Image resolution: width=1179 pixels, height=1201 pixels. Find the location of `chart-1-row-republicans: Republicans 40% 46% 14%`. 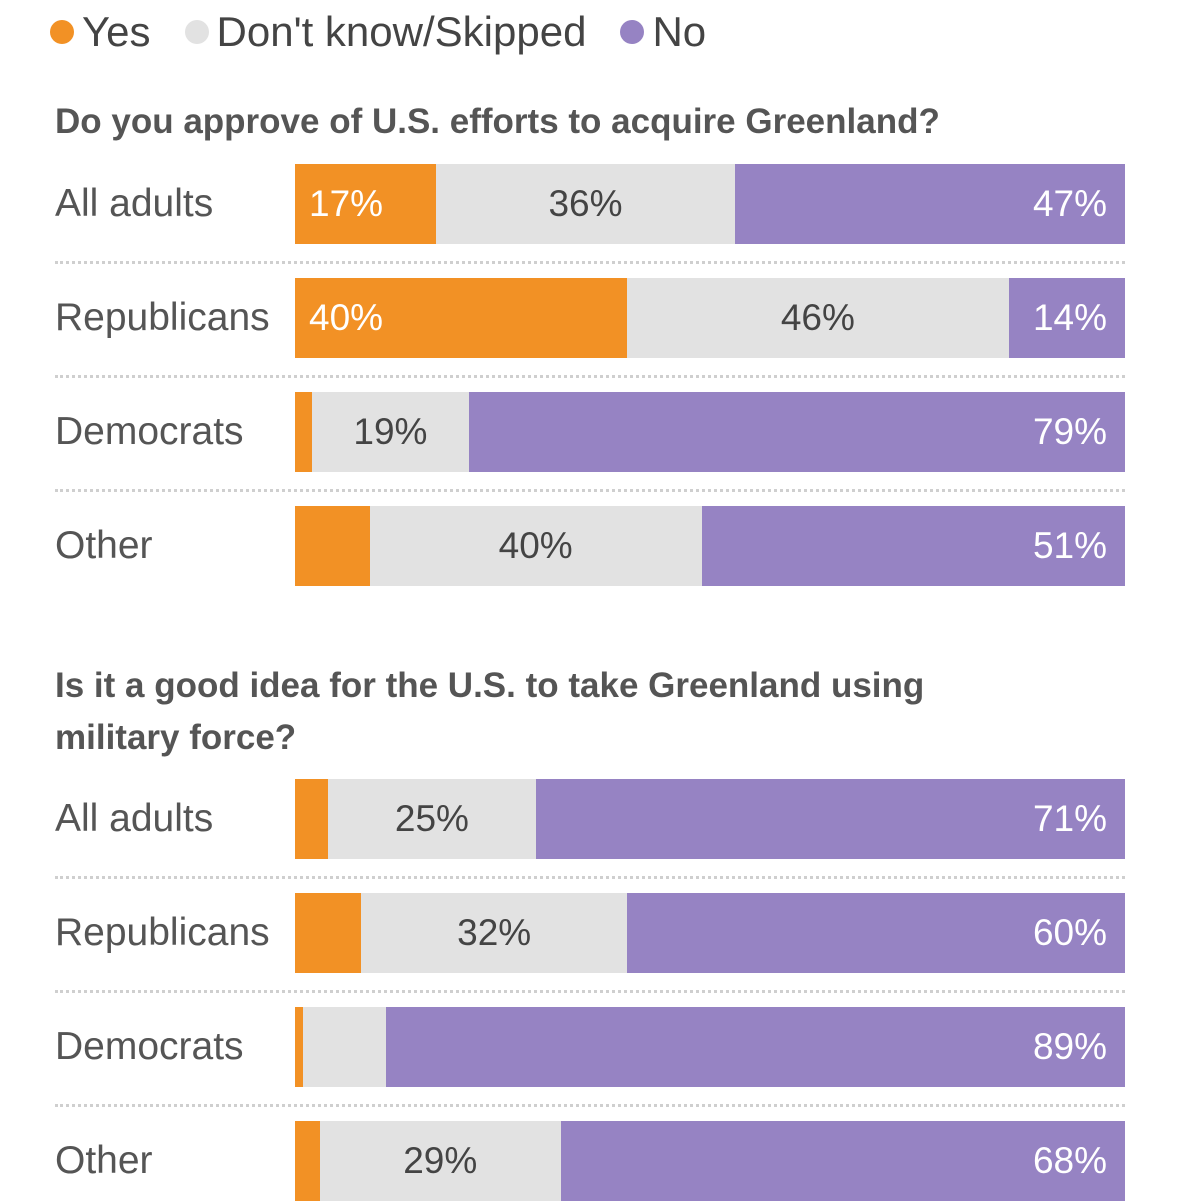

chart-1-row-republicans: Republicans 40% 46% 14% is located at coordinates (589, 318).